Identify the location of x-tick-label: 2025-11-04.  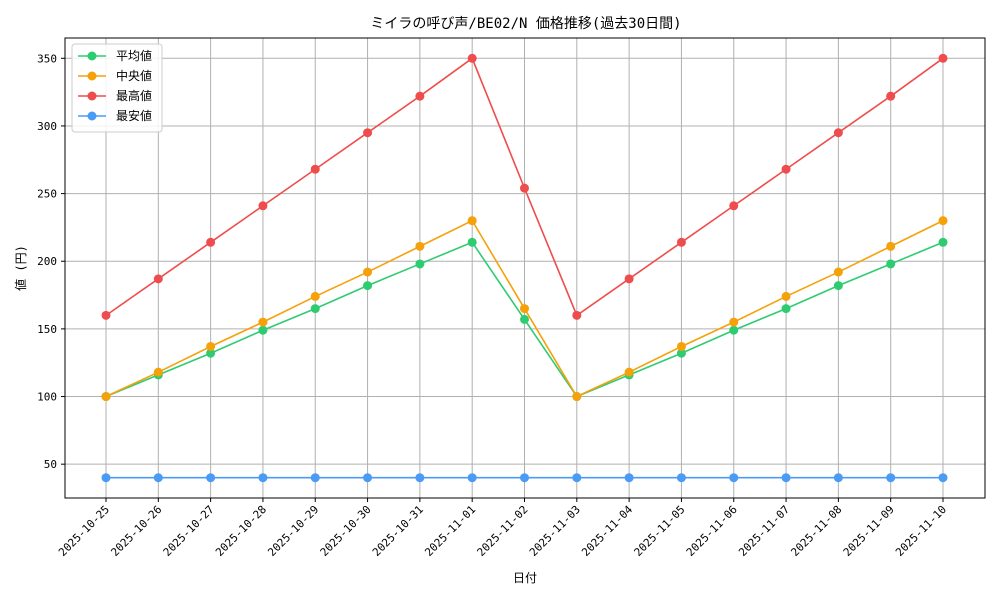
(607, 531).